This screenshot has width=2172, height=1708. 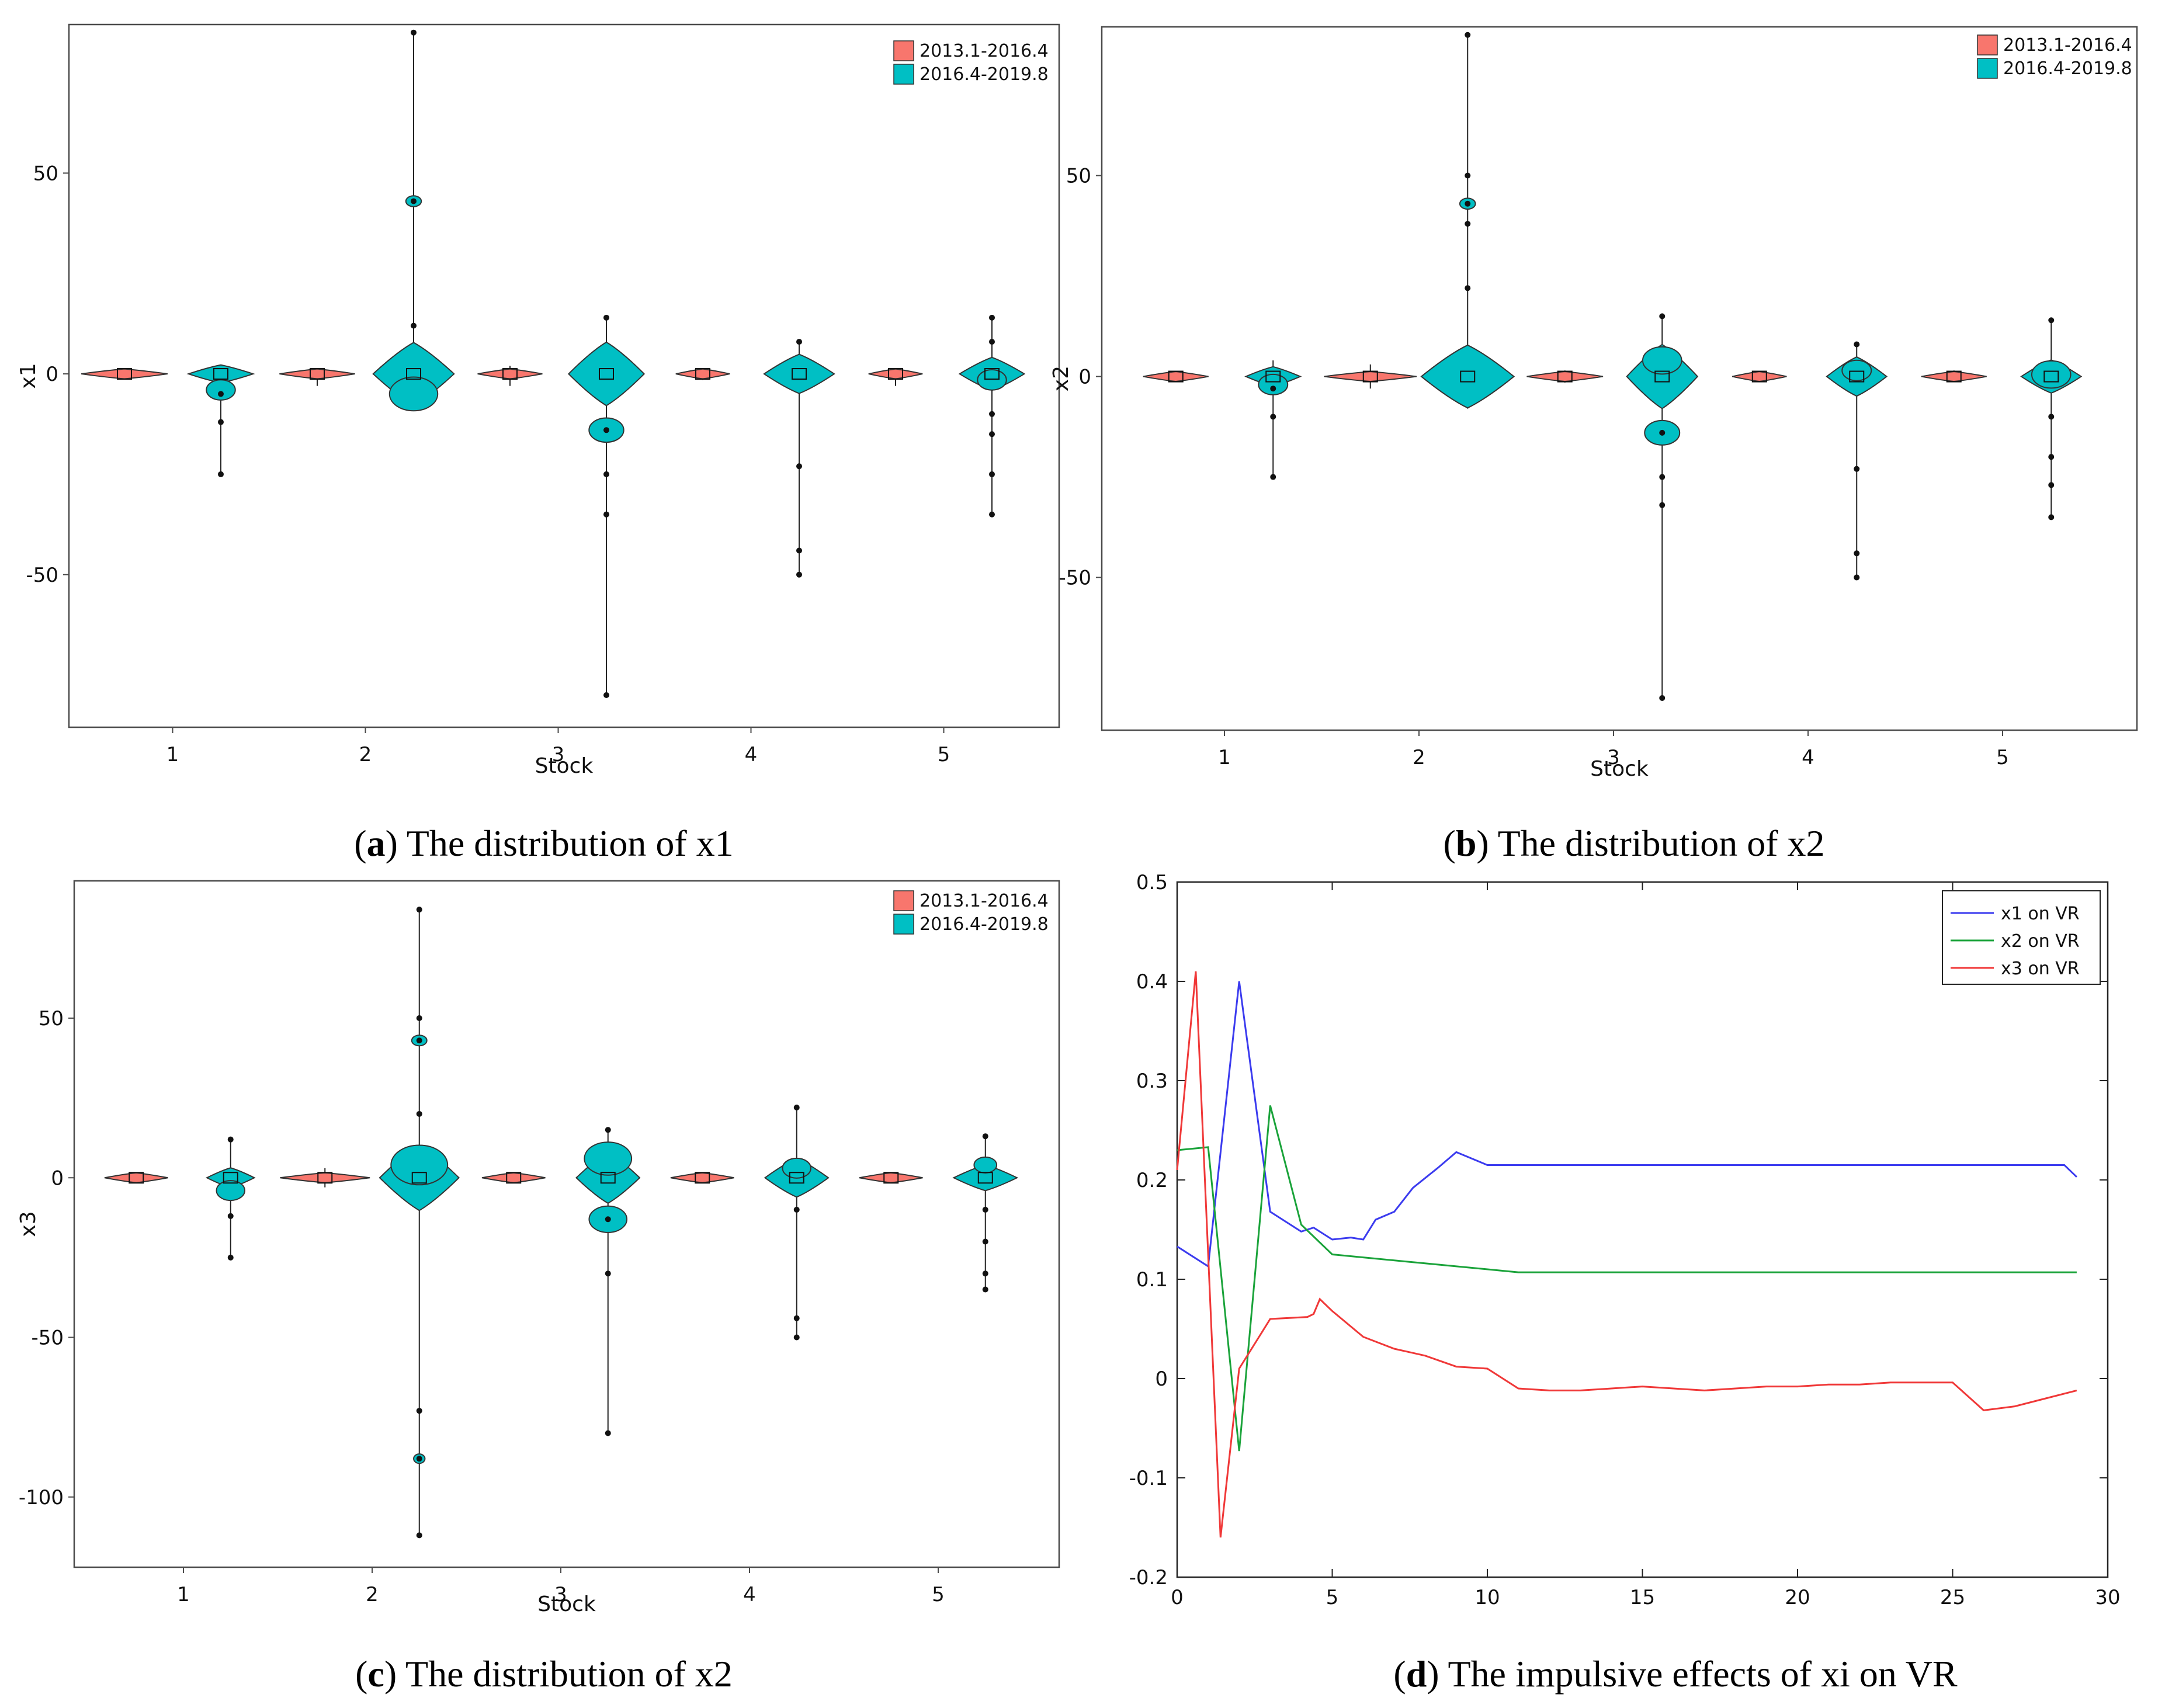 What do you see at coordinates (560, 843) in the screenshot?
I see `caption-a-text: ) The distribution of x1` at bounding box center [560, 843].